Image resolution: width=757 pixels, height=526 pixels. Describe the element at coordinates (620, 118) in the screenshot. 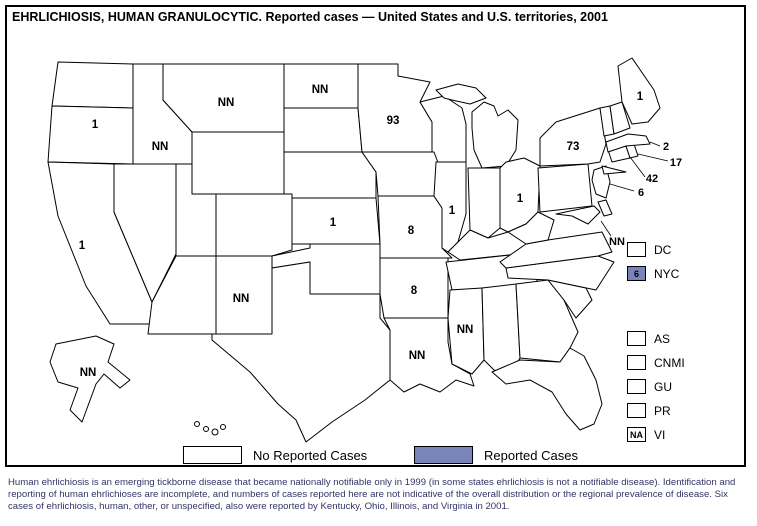

I see `state-new-hampshire` at that location.